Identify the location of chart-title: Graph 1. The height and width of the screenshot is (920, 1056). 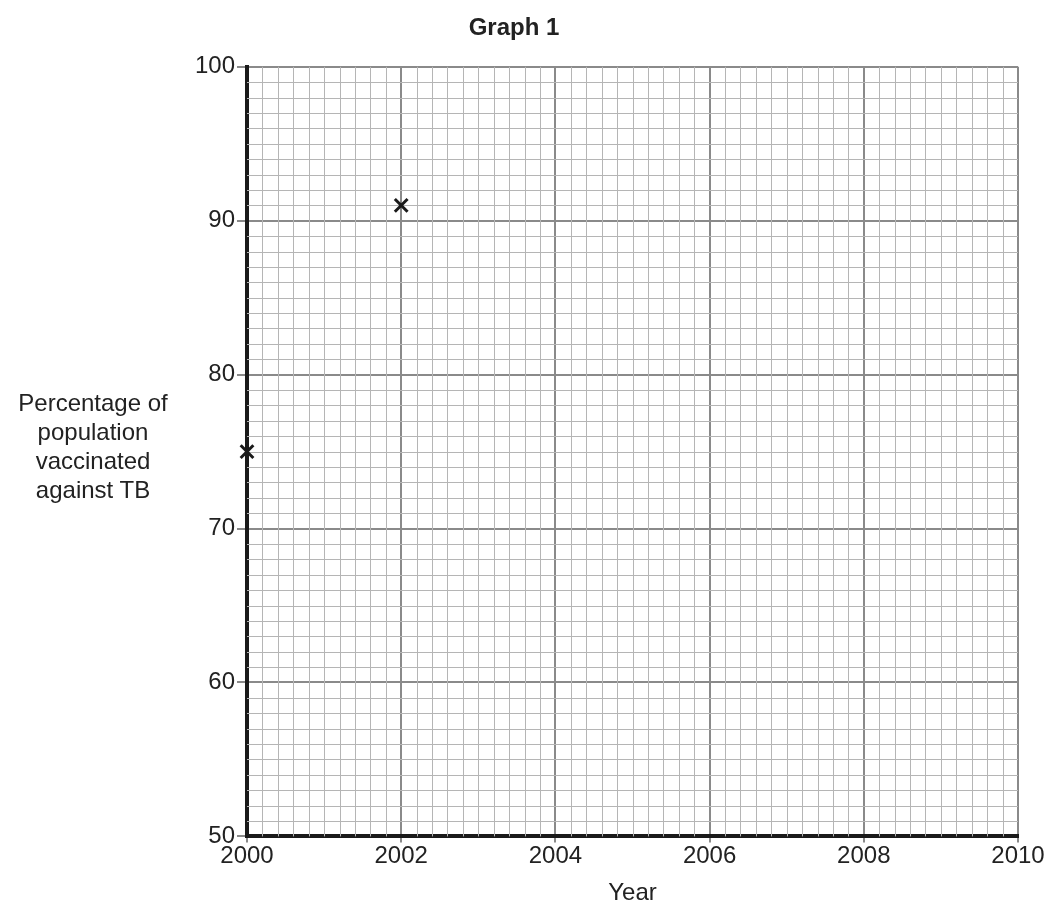
(514, 27).